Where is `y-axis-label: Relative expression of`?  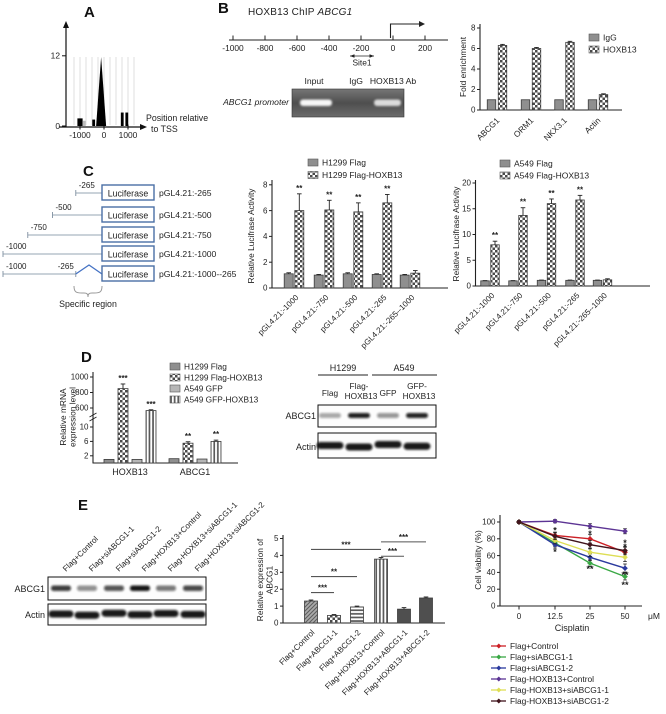
y-axis-label: Relative expression of is located at coordinates (260, 579).